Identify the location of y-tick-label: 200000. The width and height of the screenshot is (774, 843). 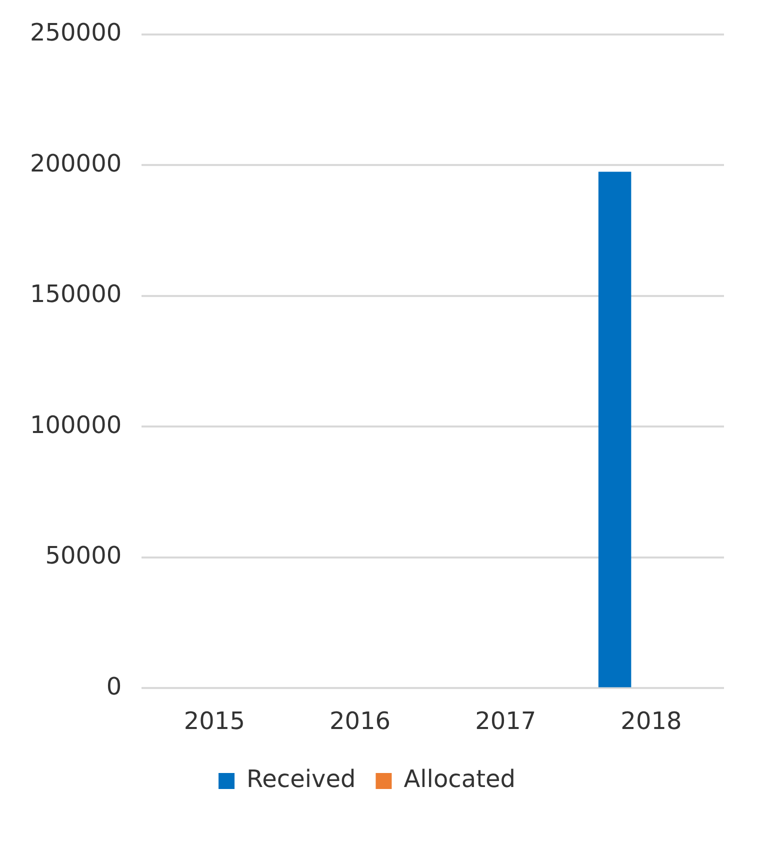
(76, 163).